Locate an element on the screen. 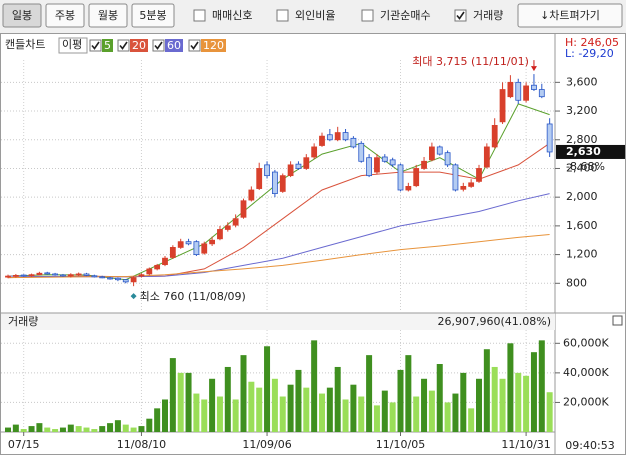 This screenshot has height=455, width=626. volume-header-bg is located at coordinates (278, 321).